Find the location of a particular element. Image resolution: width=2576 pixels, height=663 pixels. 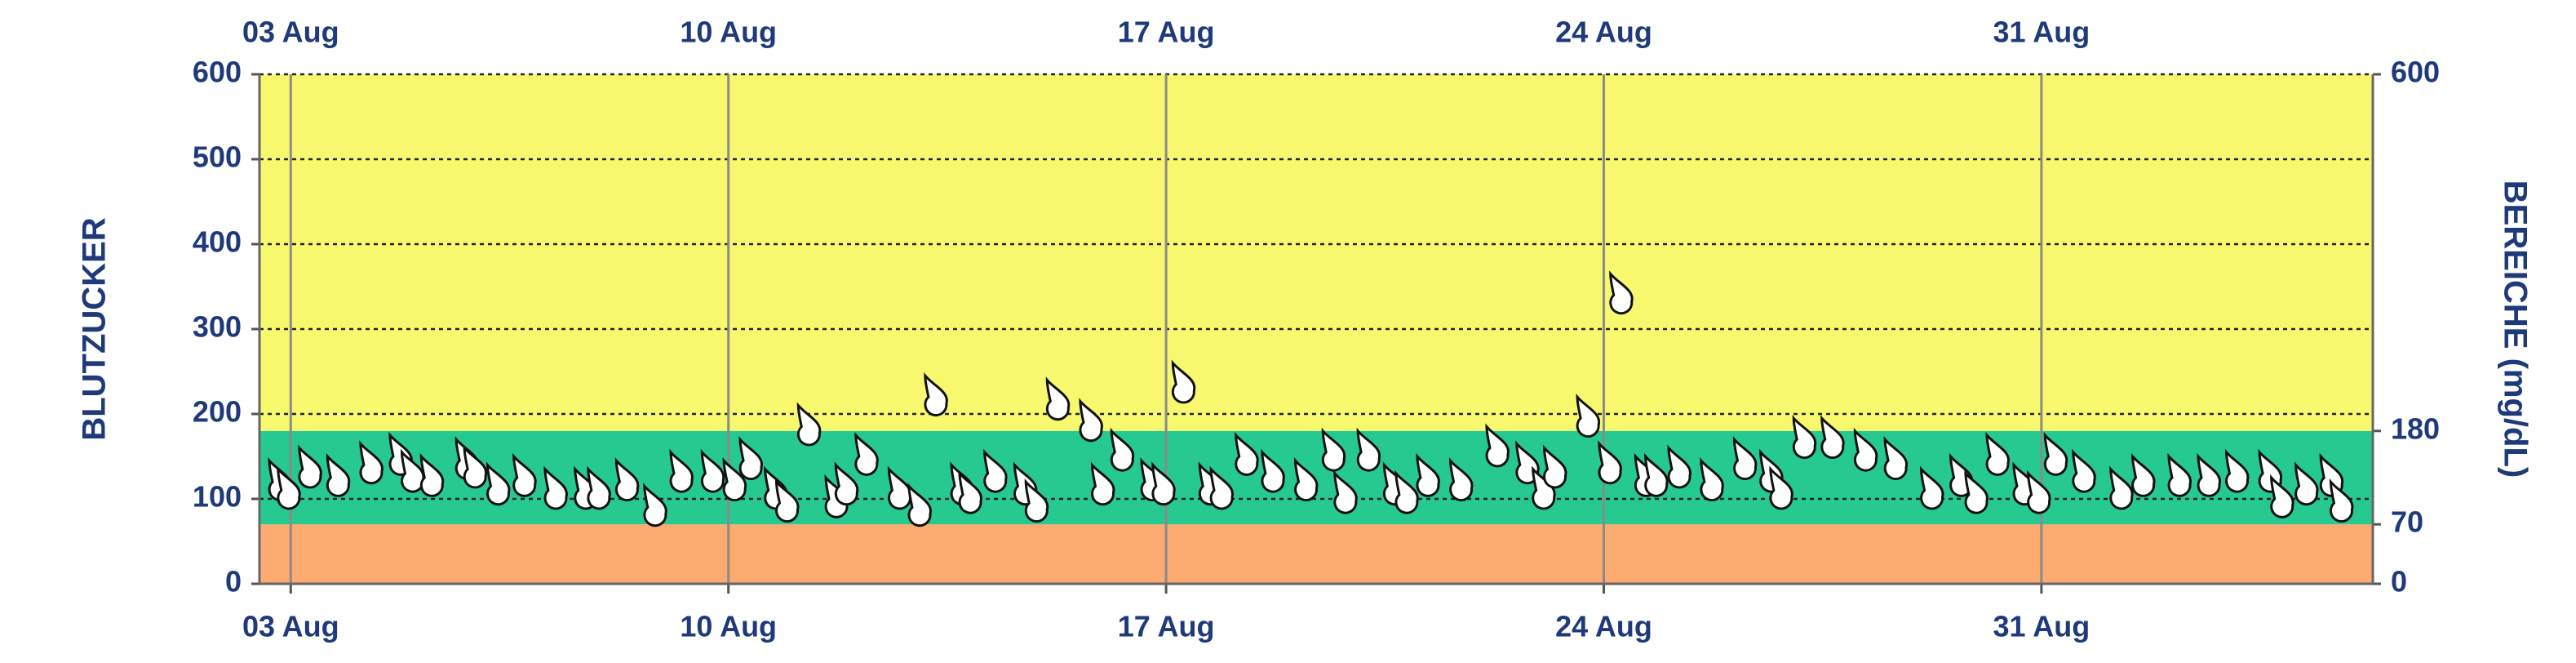

x-tick-label-top: 31 Aug is located at coordinates (2042, 32).